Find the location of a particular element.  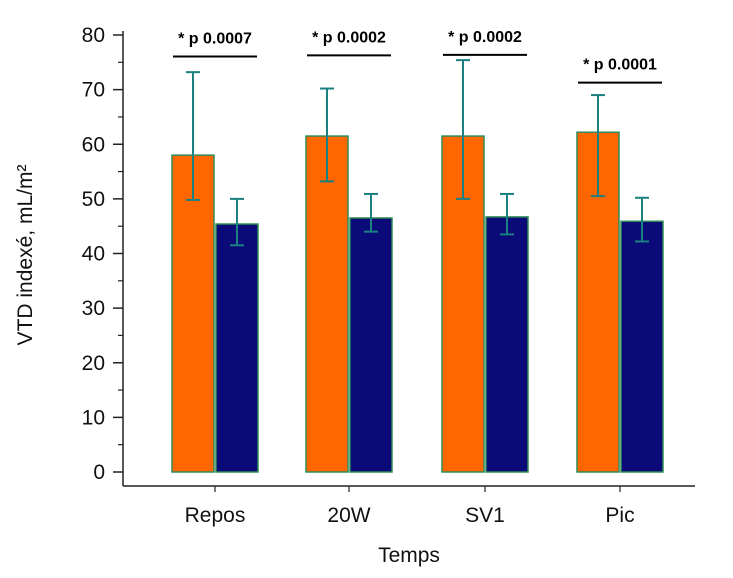

significance-annotations: * p 0.0007 * p 0.0002 * p 0.0002 * p 0.0001 is located at coordinates (417, 56).